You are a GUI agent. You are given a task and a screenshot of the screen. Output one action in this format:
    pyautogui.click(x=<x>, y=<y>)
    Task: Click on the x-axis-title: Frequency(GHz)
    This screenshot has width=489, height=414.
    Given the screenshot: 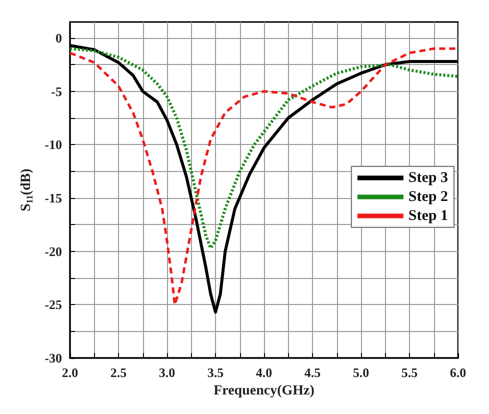 What is the action you would take?
    pyautogui.click(x=264, y=391)
    